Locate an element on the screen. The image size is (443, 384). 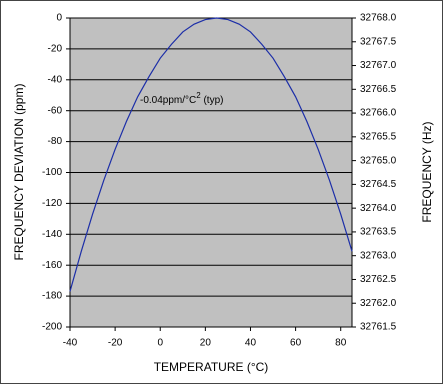
annotation-suffix: (typ) is located at coordinates (212, 100).